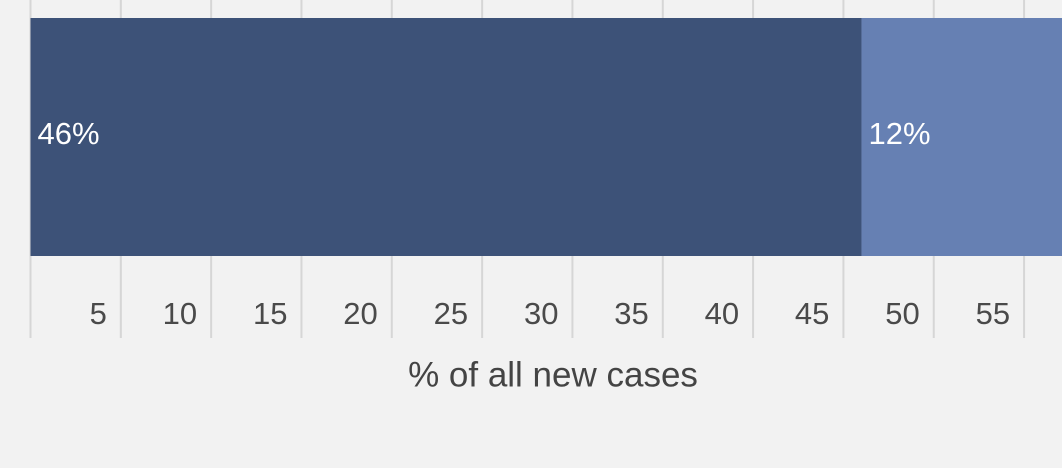  Describe the element at coordinates (360, 313) in the screenshot. I see `x-tick-label: 20` at that location.